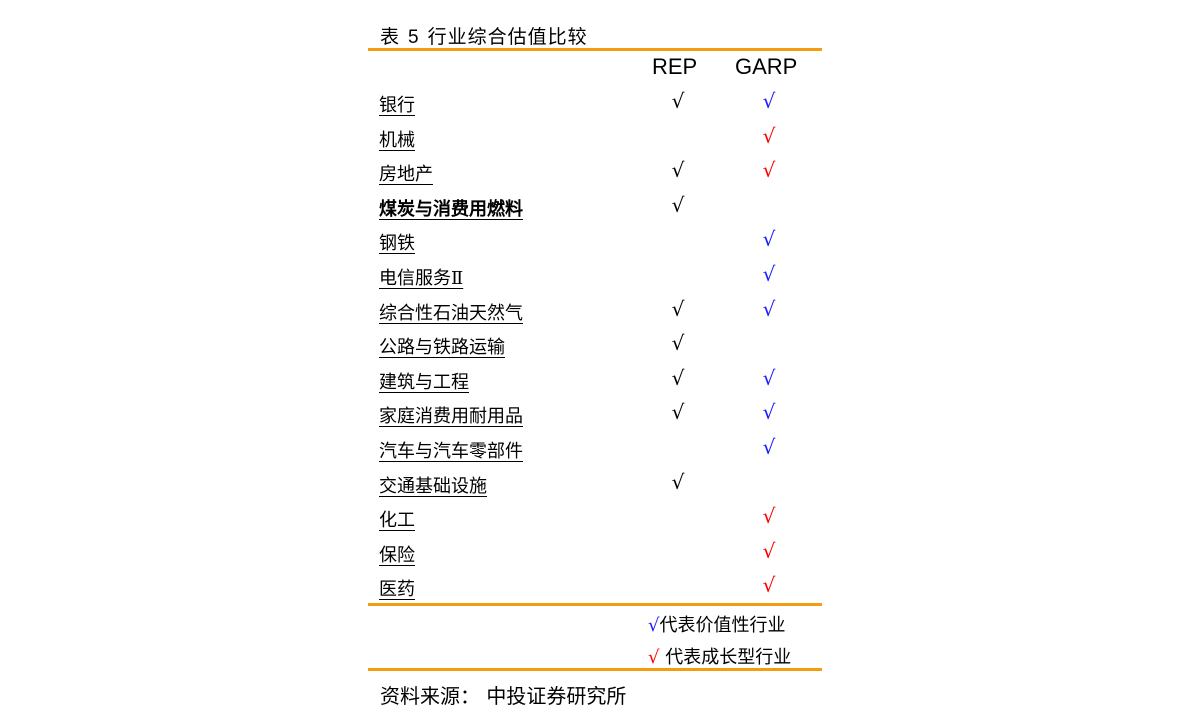 The image size is (1191, 725). I want to click on table-title-text: 行业综合估值比较, so click(507, 37).